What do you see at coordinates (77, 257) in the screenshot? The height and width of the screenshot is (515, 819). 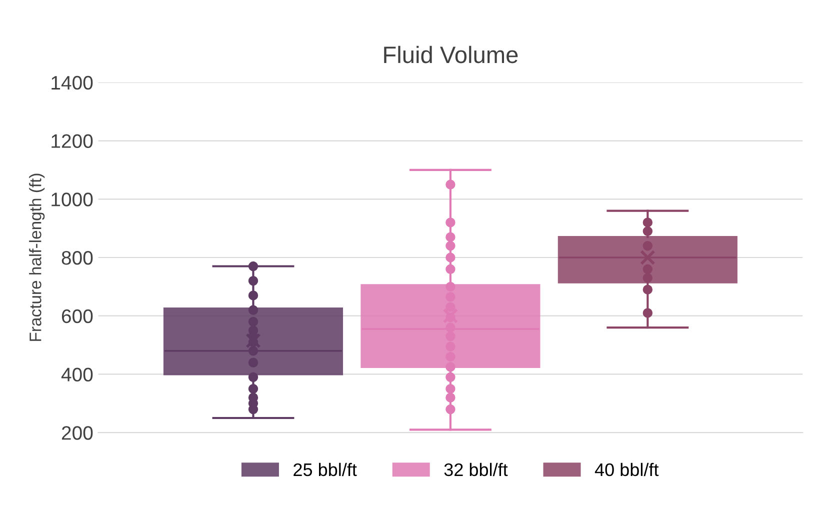 I see `y-tick-label: 800` at bounding box center [77, 257].